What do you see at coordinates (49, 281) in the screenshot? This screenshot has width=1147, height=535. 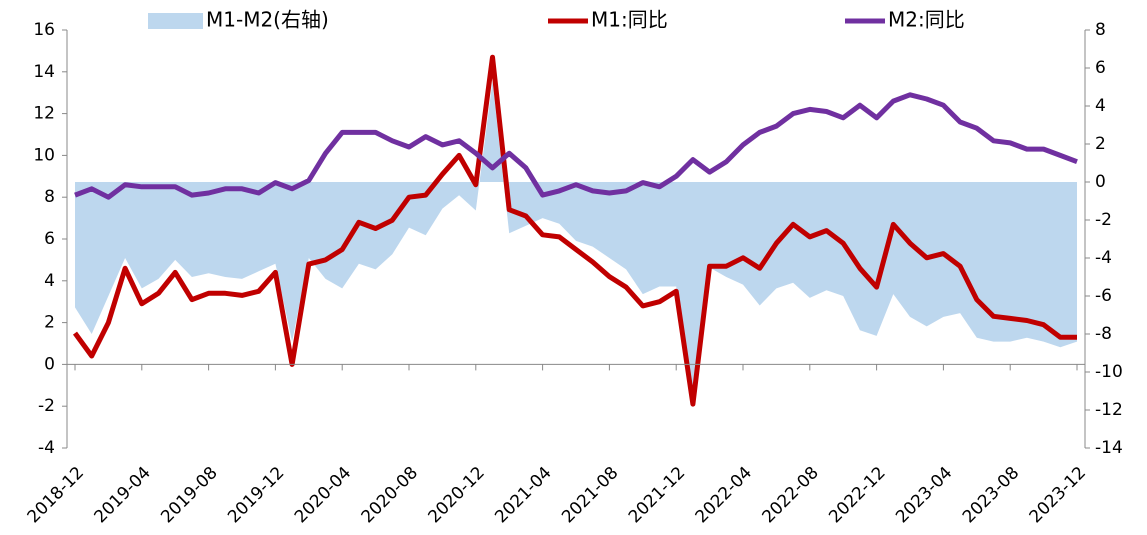 I see `y-tick-label: 4` at bounding box center [49, 281].